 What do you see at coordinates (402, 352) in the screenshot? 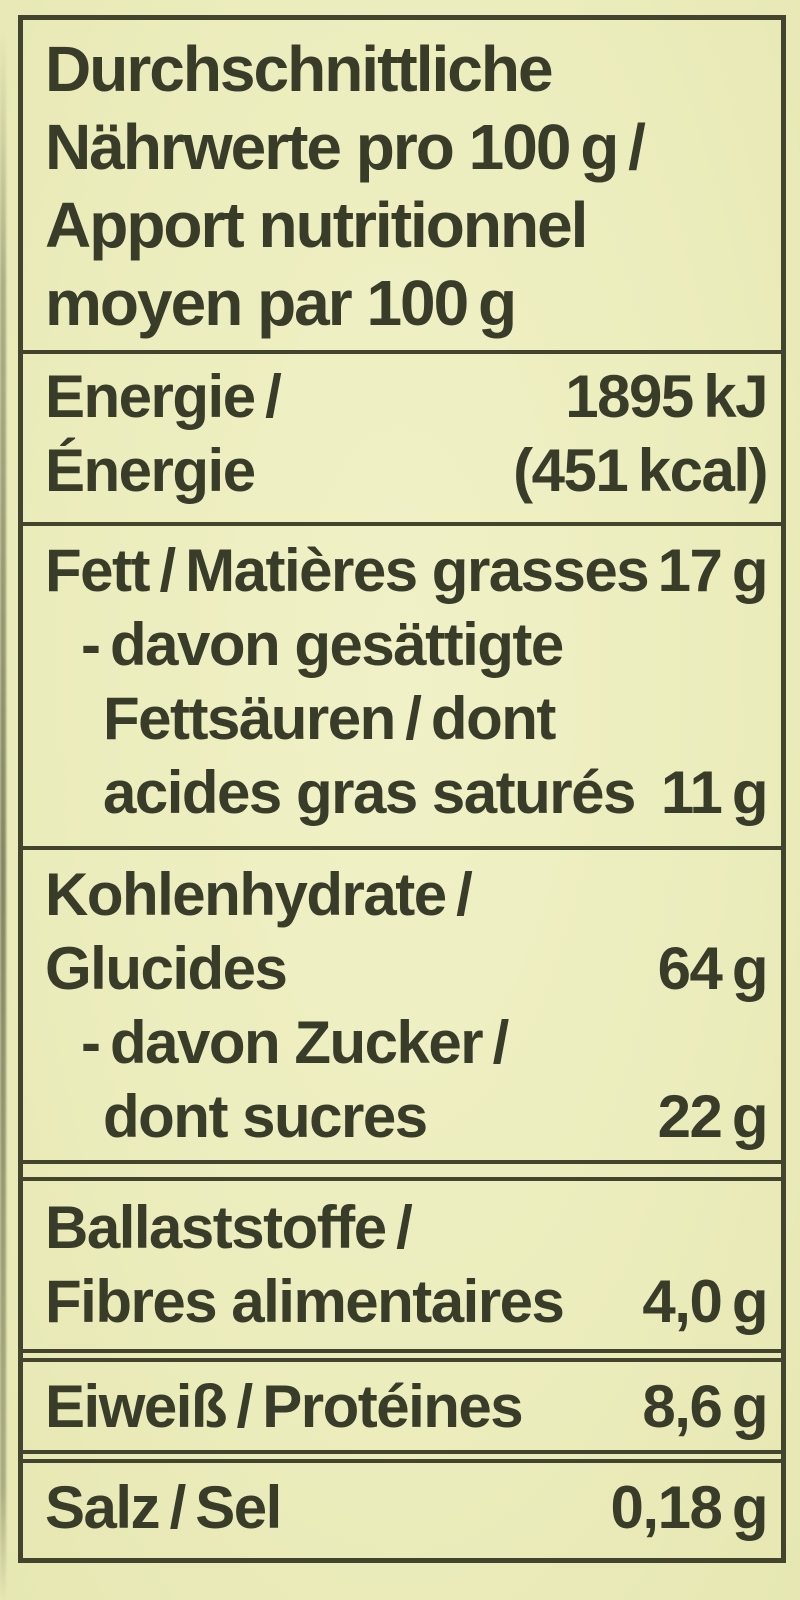
I see `separator-header` at bounding box center [402, 352].